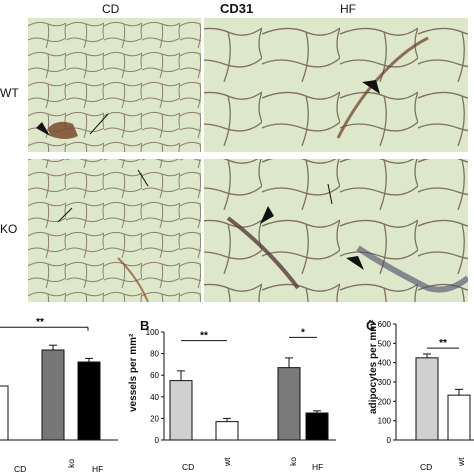 The image size is (474, 474). What do you see at coordinates (385, 401) in the screenshot?
I see `chart-c-ytick-label: 200` at bounding box center [385, 401].